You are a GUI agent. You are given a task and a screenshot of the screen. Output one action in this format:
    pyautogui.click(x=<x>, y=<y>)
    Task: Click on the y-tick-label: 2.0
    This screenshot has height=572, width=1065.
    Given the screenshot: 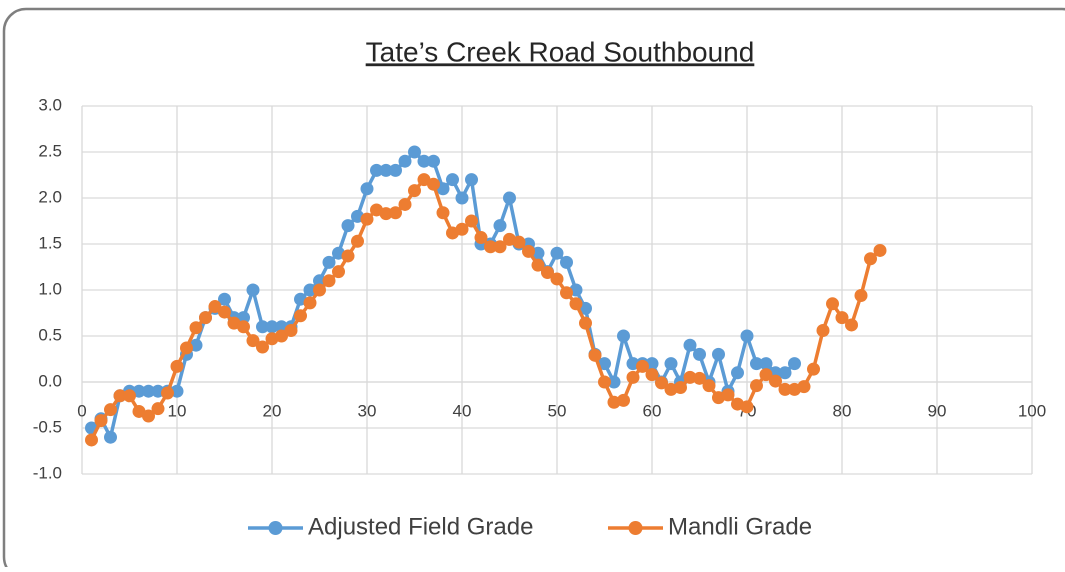 What is the action you would take?
    pyautogui.click(x=50, y=196)
    